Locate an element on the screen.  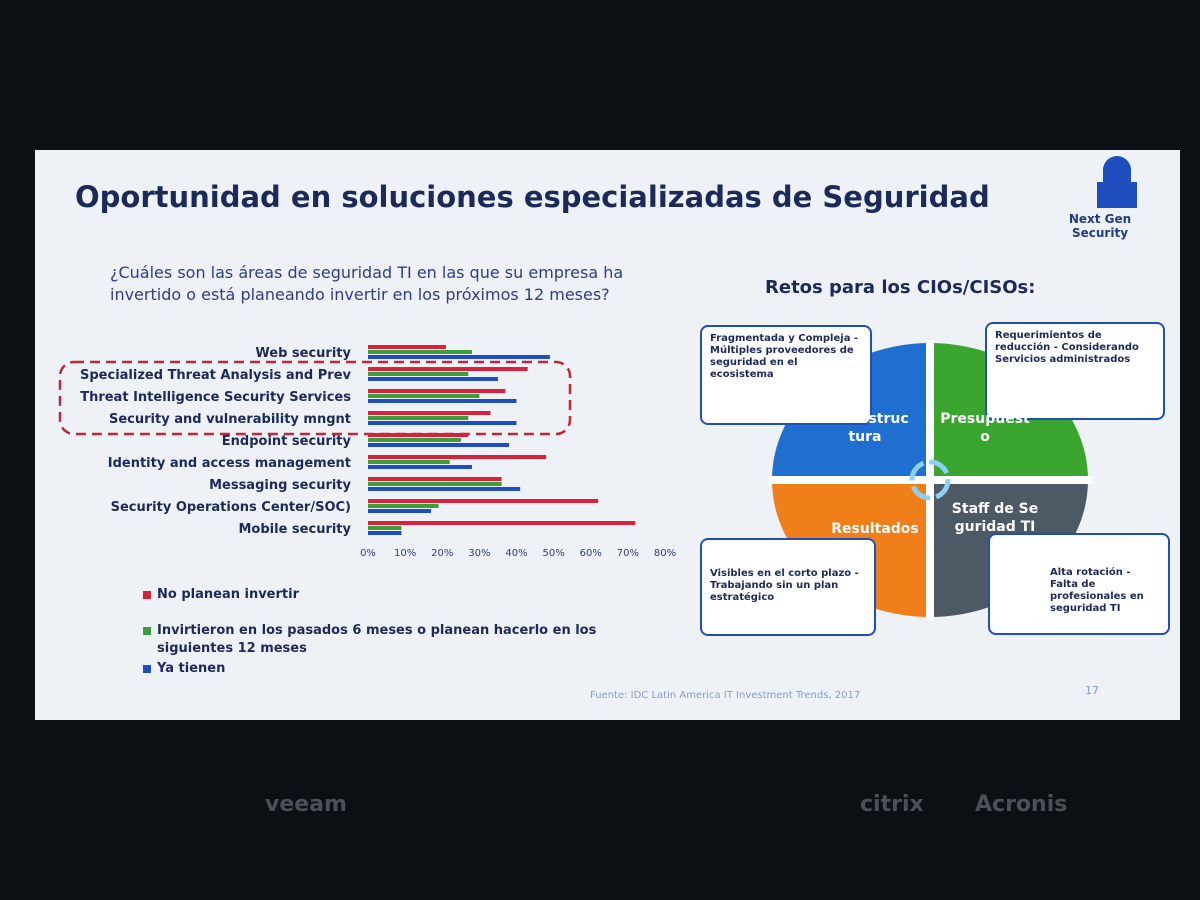
diagram-title: Retos para los CIOs/CISOs: is located at coordinates (900, 287).